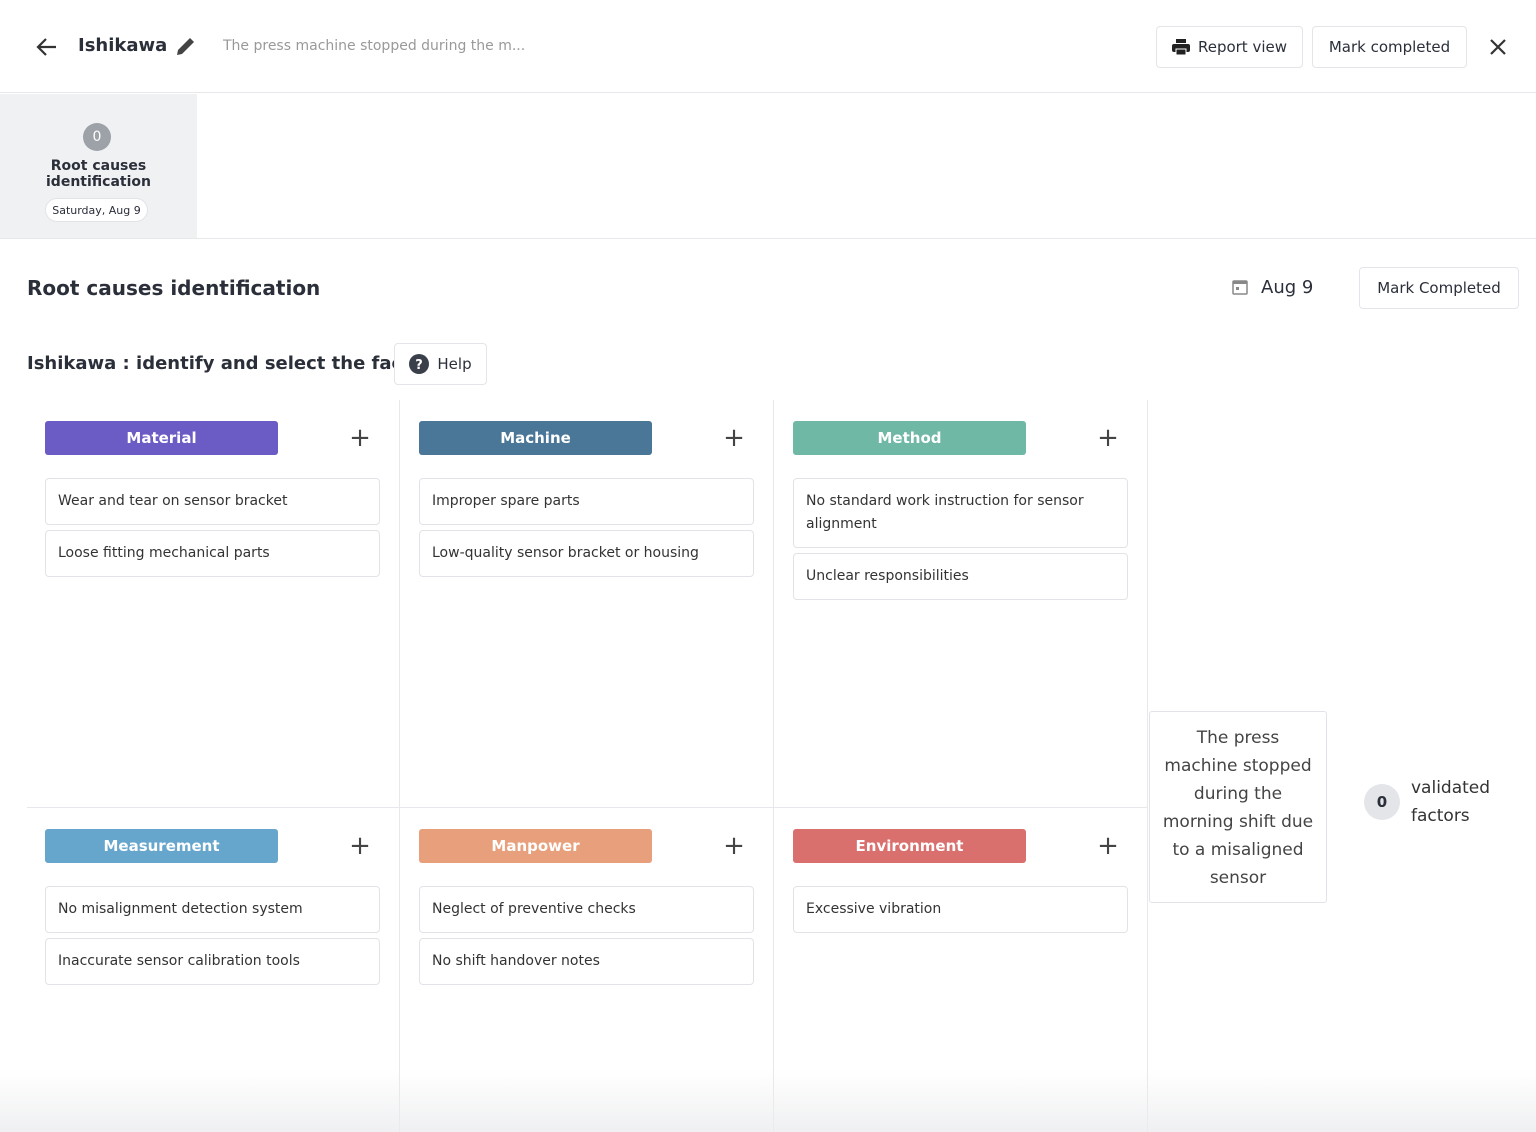  Describe the element at coordinates (960, 576) in the screenshot. I see `factor-card: Unclear responsibilities` at that location.